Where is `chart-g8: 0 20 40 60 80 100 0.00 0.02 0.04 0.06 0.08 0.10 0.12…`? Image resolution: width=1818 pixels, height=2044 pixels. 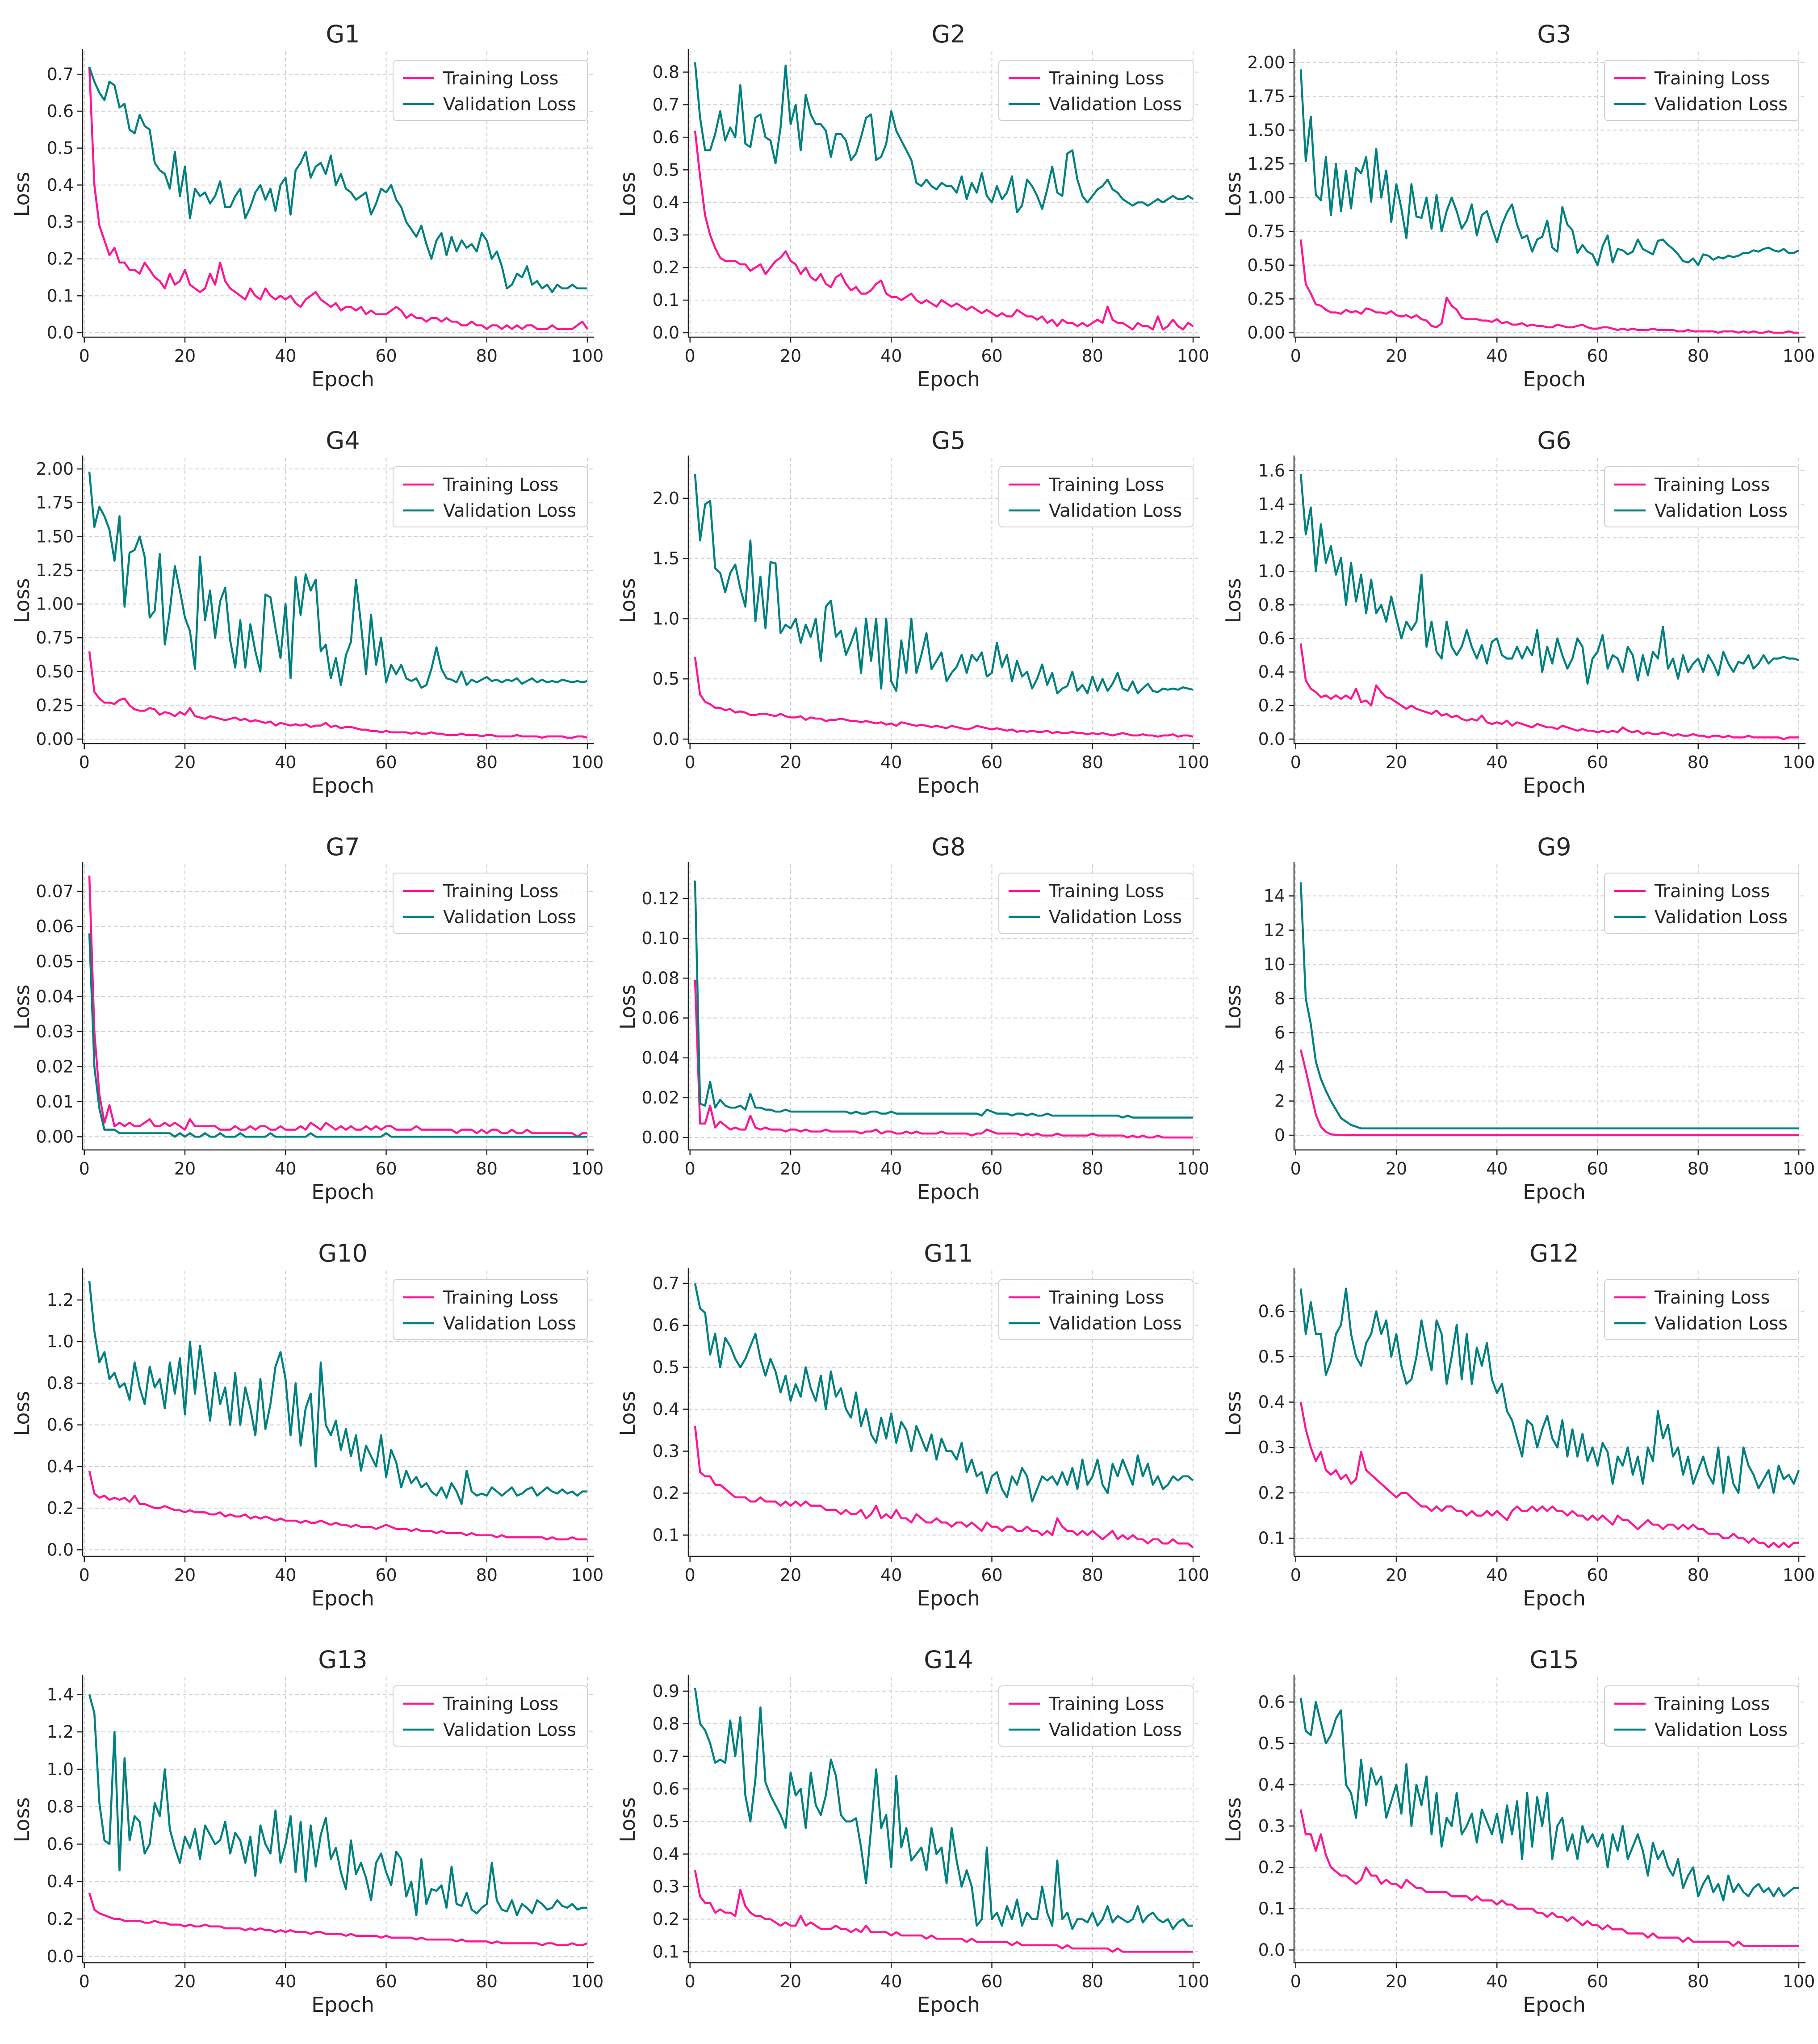 chart-g8: 0 20 40 60 80 100 0.00 0.02 0.04 0.06 0.08 0.10 0.12… is located at coordinates (913, 1018).